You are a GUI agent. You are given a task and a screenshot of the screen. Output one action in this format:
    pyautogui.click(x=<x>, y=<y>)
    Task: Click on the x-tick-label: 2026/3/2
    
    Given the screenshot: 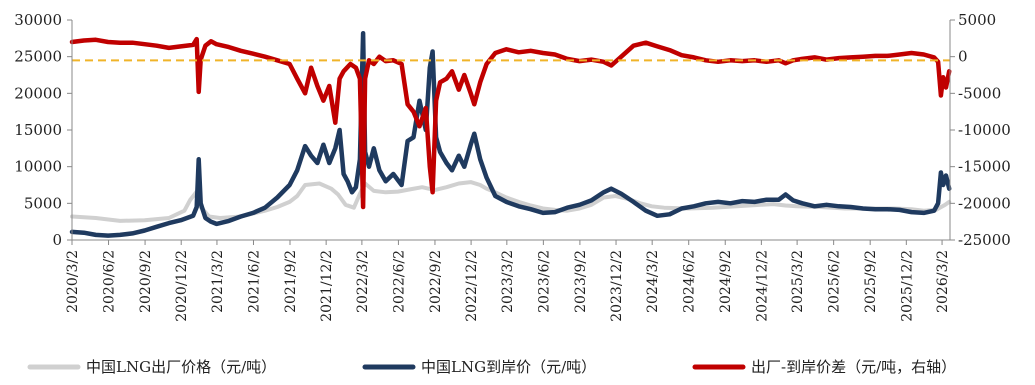 What is the action you would take?
    pyautogui.click(x=943, y=281)
    